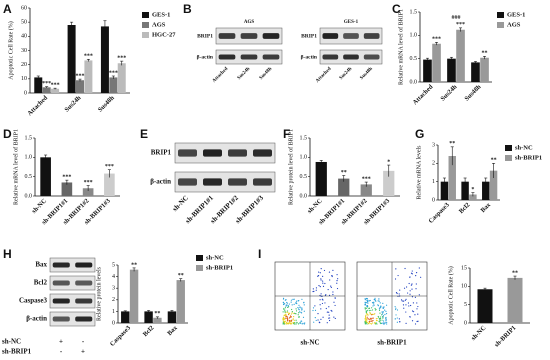 This screenshot has height=360, width=550. I want to click on y-tick-label: 50, so click(24, 23).